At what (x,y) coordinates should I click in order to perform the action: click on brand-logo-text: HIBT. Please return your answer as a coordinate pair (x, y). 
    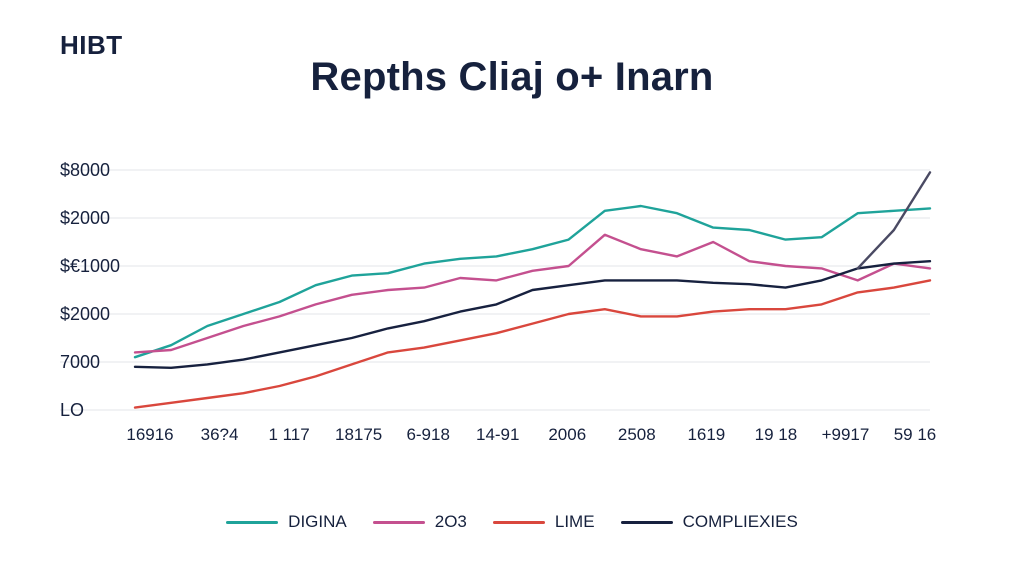
    Looking at the image, I should click on (91, 45).